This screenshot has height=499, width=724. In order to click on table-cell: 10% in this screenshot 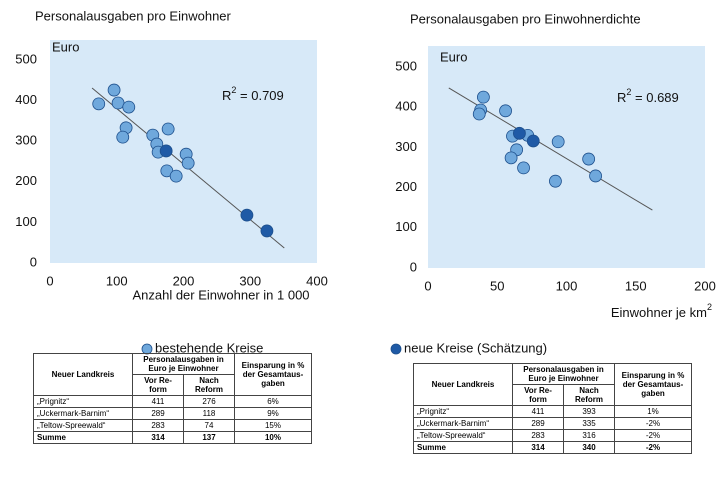, I will do `click(273, 437)`.